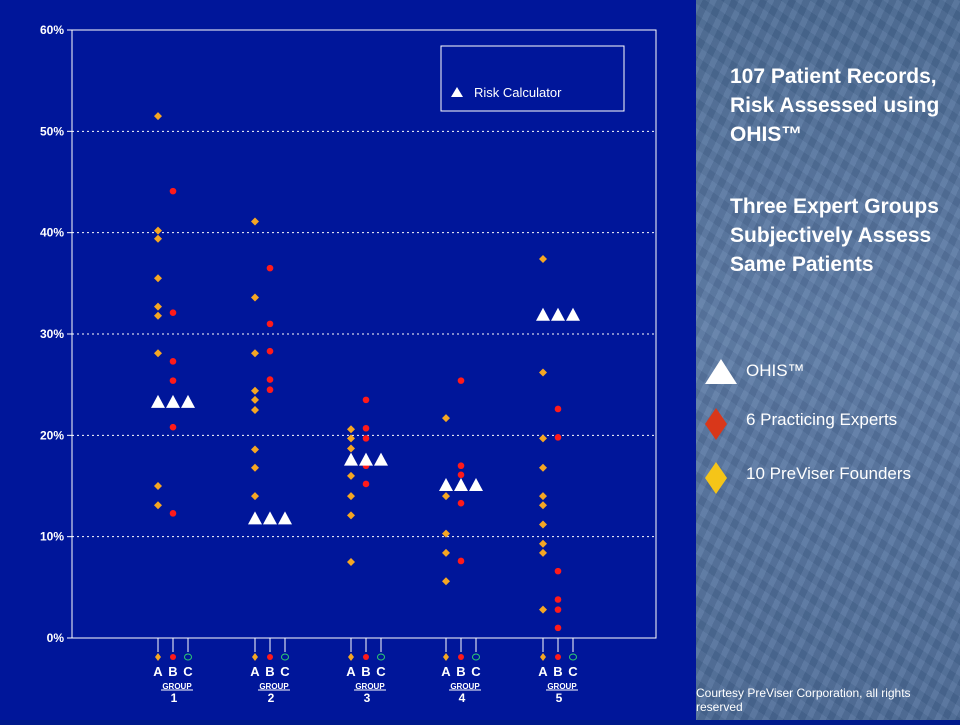 This screenshot has width=960, height=725. Describe the element at coordinates (775, 370) in the screenshot. I see `legend-label-ohis: OHIS™` at that location.